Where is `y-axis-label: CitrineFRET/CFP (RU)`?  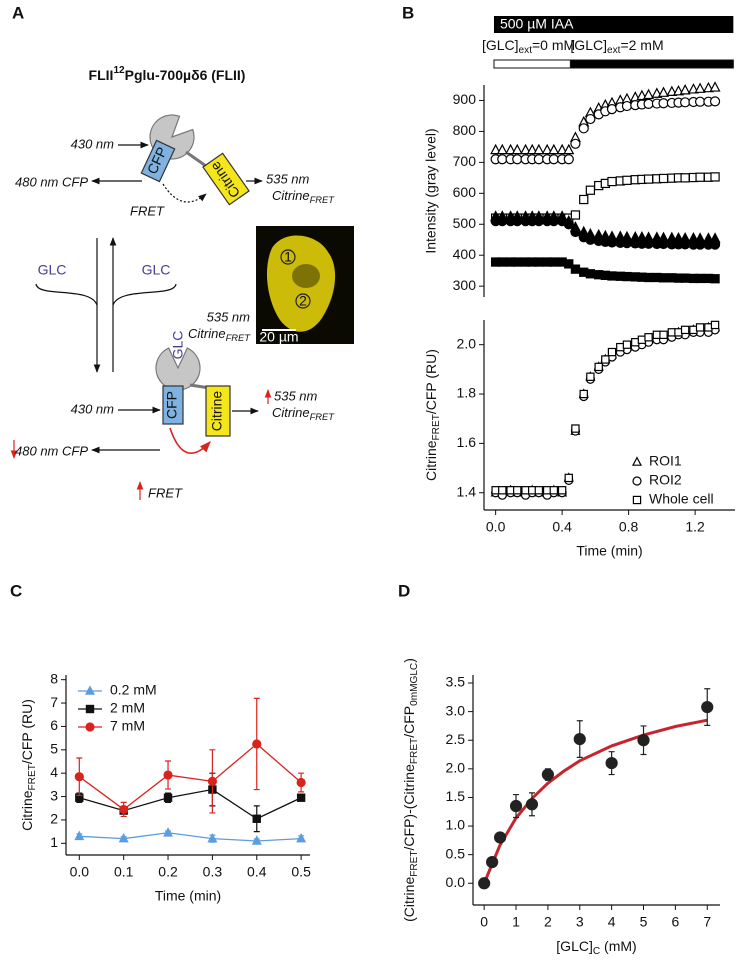
y-axis-label: CitrineFRET/CFP (RU) is located at coordinates (432, 415).